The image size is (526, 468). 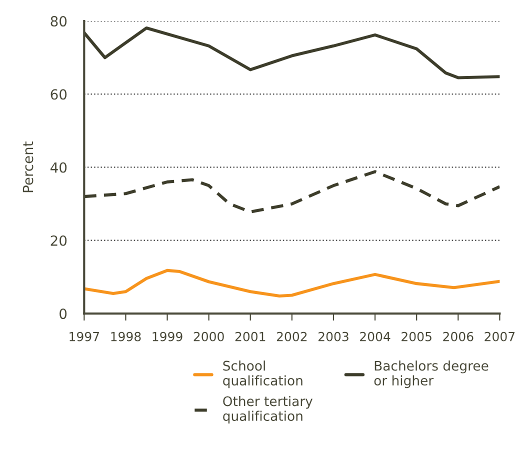 What do you see at coordinates (167, 337) in the screenshot?
I see `x-tick-label: 1999` at bounding box center [167, 337].